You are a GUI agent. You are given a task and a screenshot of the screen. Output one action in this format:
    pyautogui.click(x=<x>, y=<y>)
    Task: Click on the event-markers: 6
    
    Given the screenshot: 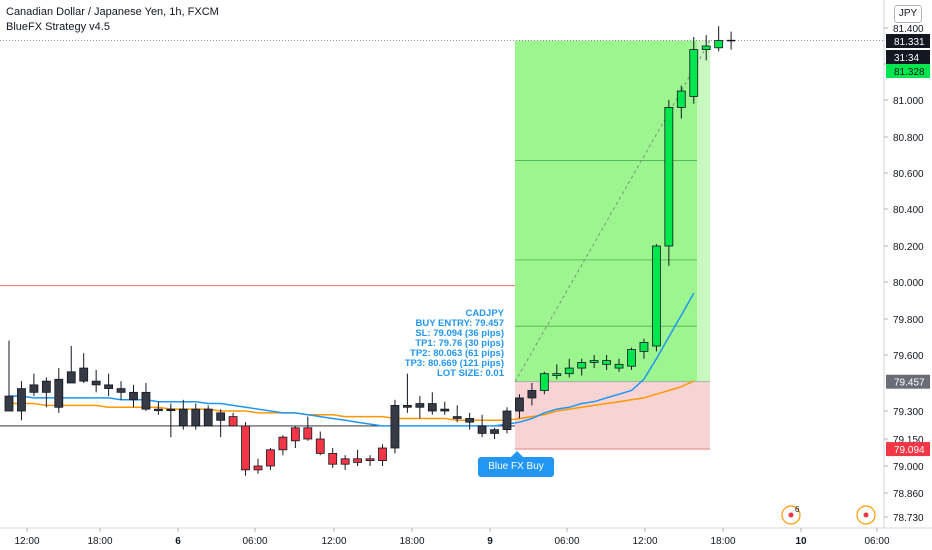 What is the action you would take?
    pyautogui.click(x=828, y=515)
    